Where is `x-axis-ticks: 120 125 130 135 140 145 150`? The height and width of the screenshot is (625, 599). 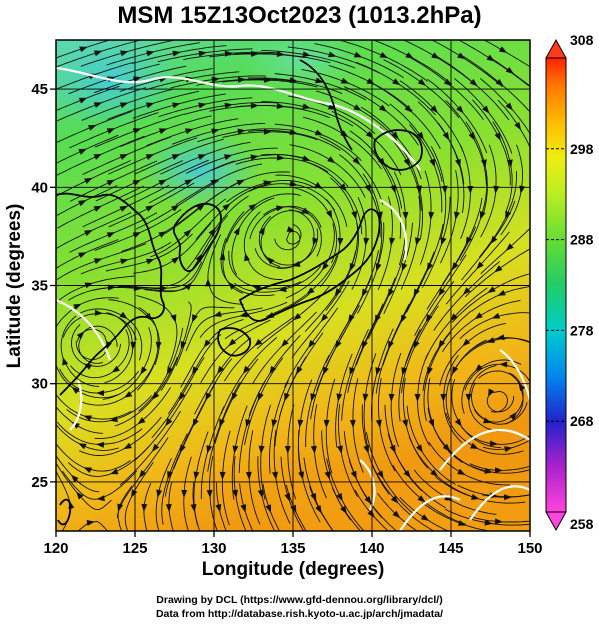
x-axis-ticks: 120 125 130 135 140 145 150 is located at coordinates (293, 544).